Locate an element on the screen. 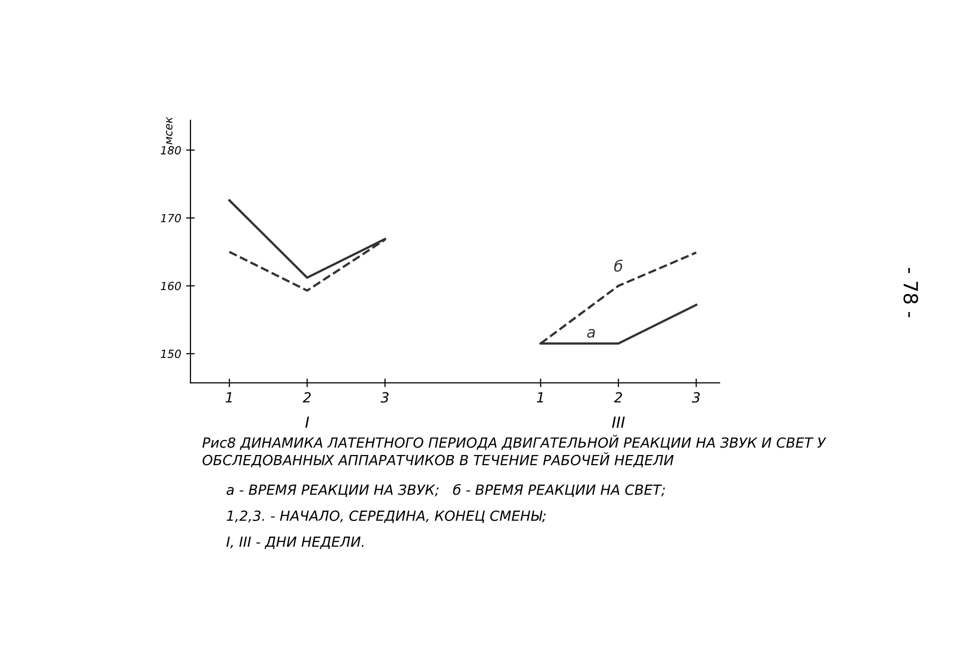 The width and height of the screenshot is (962, 650). y-tick-label: 180 is located at coordinates (170, 150).